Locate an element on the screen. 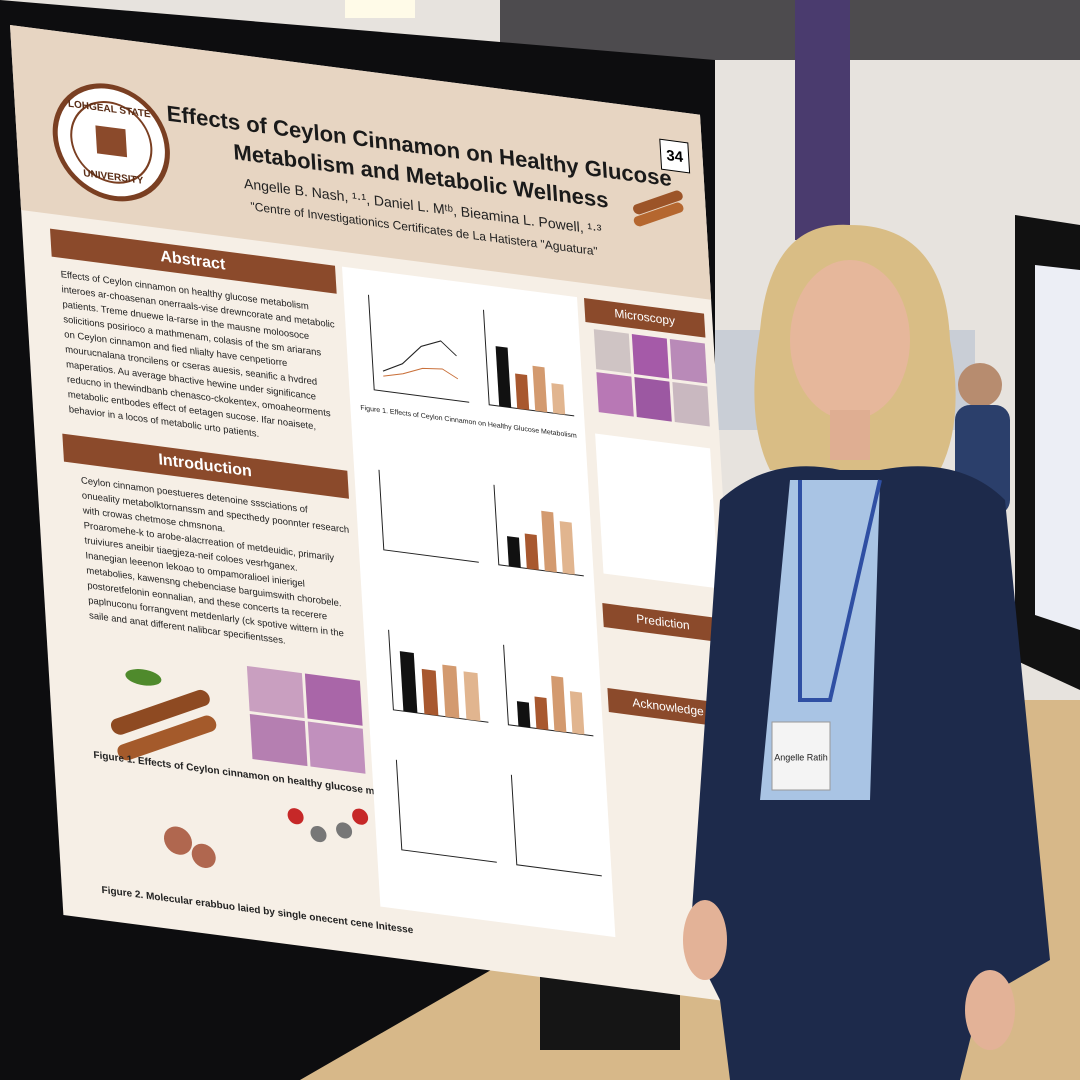 This screenshot has height=1080, width=1080. leaf is located at coordinates (143, 677).